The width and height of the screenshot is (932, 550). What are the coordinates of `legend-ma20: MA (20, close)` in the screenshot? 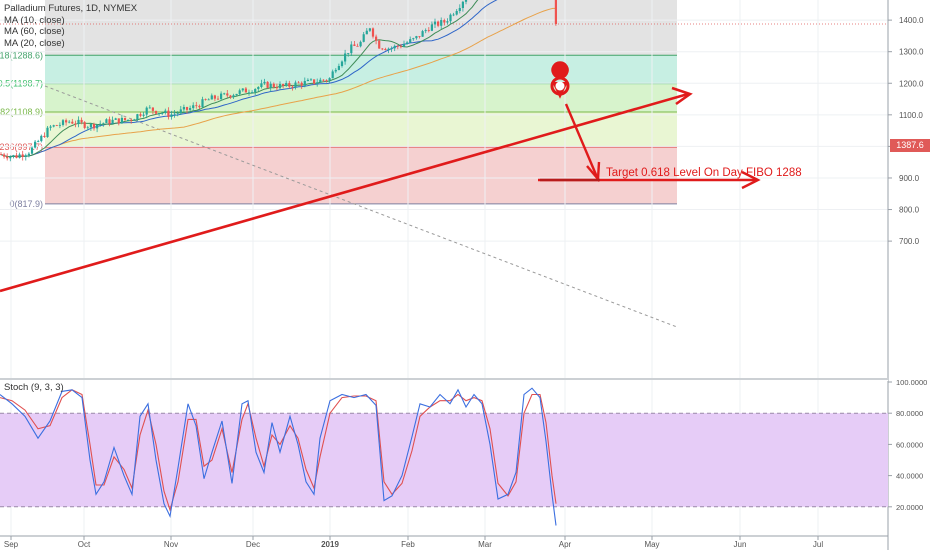 It's located at (34, 43).